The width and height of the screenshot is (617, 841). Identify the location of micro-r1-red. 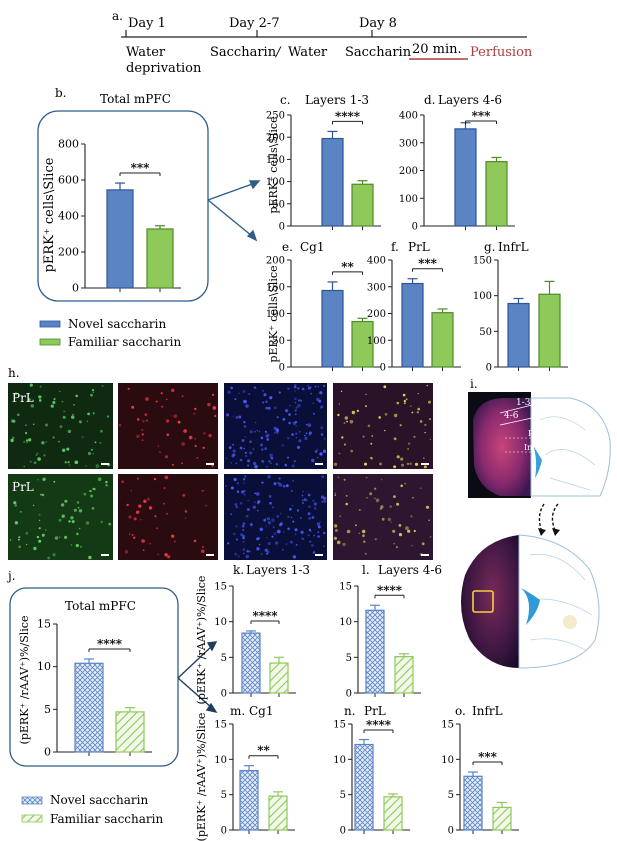
(168, 426).